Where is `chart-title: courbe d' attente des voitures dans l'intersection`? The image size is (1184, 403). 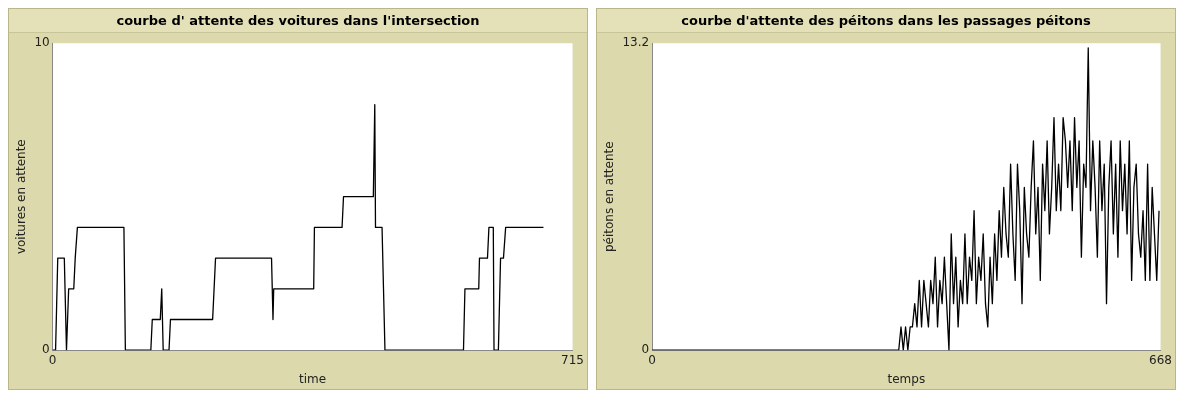 chart-title: courbe d' attente des voitures dans l'intersection is located at coordinates (298, 21).